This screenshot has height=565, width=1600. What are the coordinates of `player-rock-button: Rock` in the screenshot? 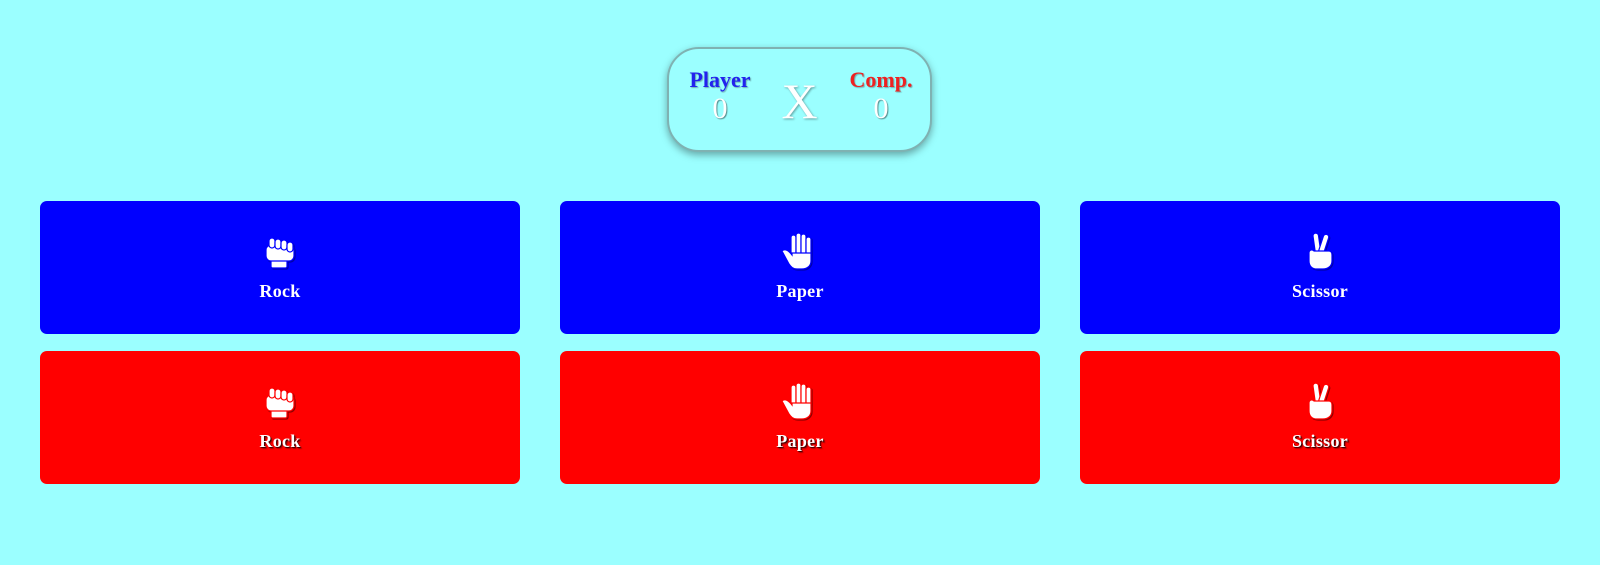 It's located at (280, 267).